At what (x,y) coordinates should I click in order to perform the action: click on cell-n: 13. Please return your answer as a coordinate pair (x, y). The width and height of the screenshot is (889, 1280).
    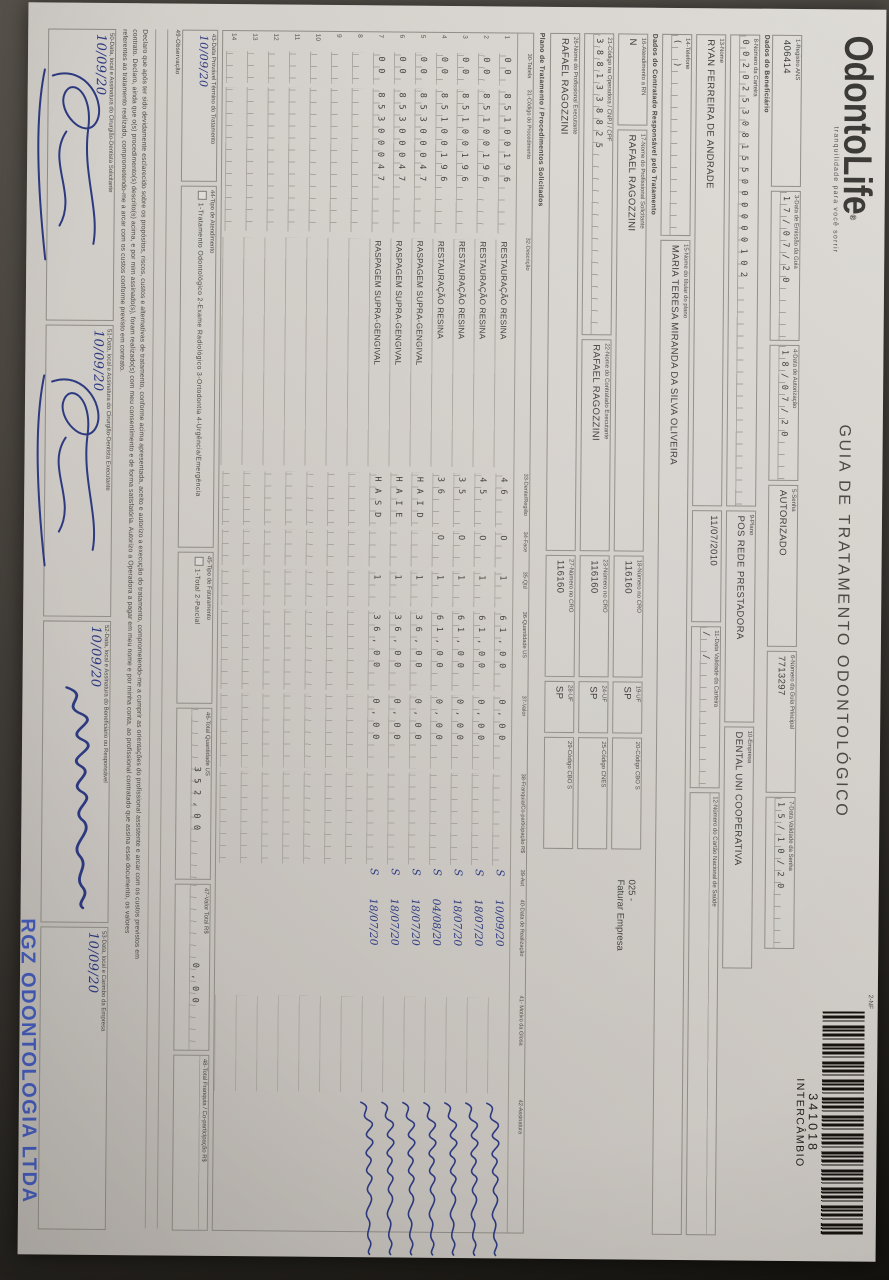
    Looking at the image, I should click on (255, 37).